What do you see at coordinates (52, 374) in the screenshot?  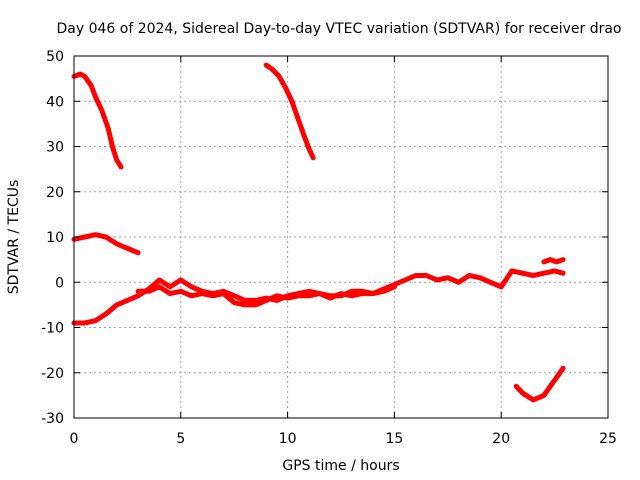 I see `y-tick-label: -20` at bounding box center [52, 374].